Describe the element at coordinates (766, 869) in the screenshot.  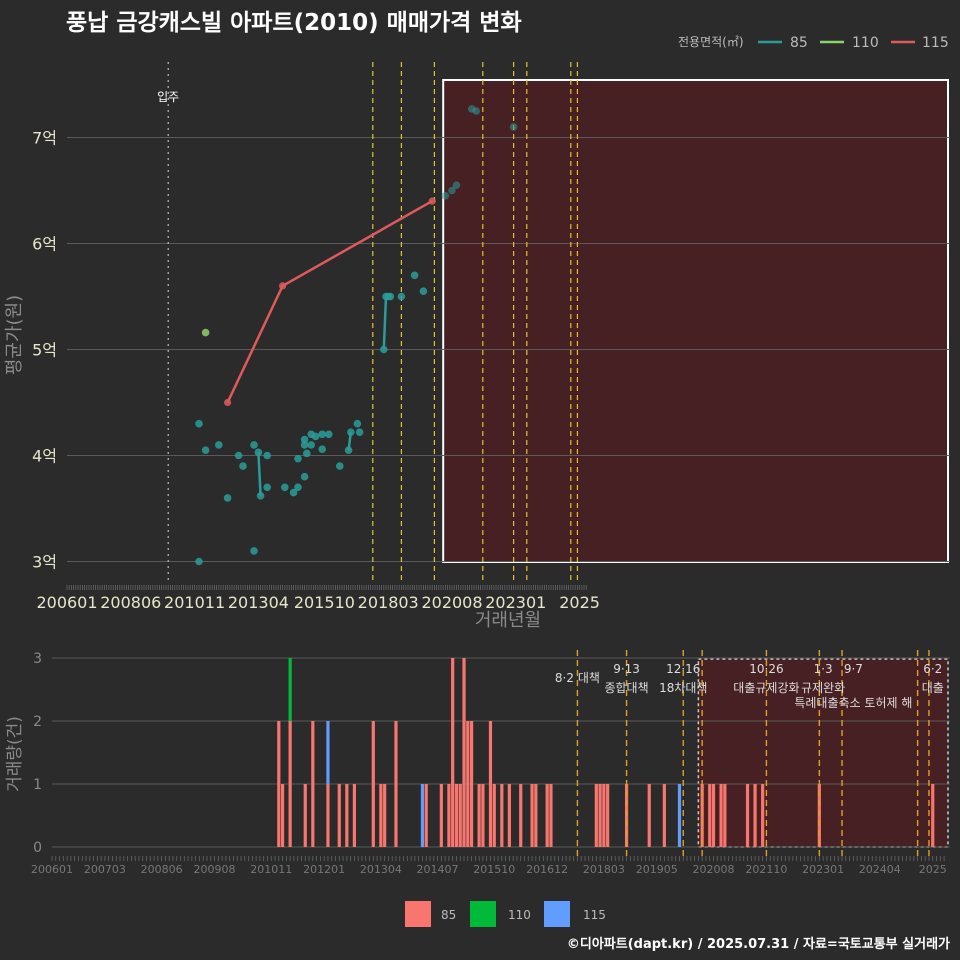
I see `x-tick-label: 202110` at that location.